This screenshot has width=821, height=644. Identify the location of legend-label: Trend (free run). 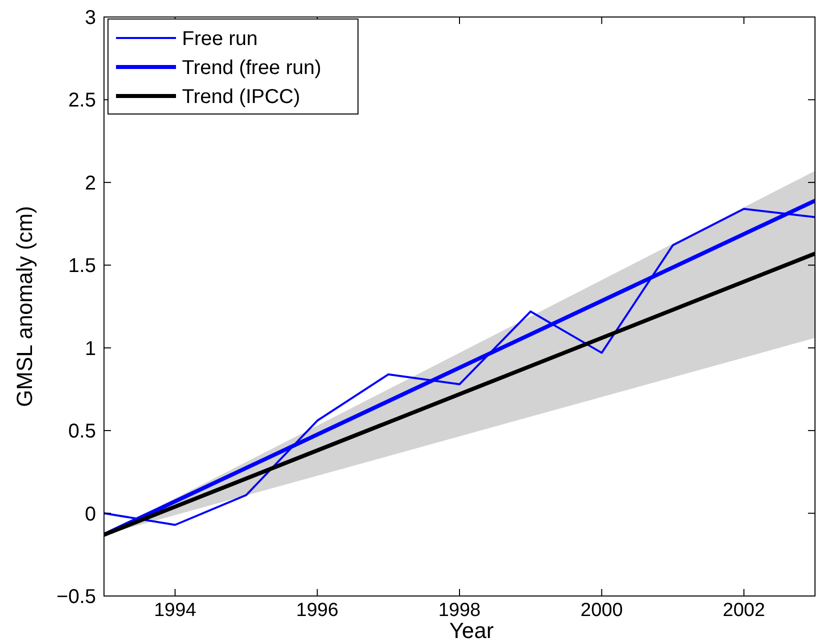
(252, 68).